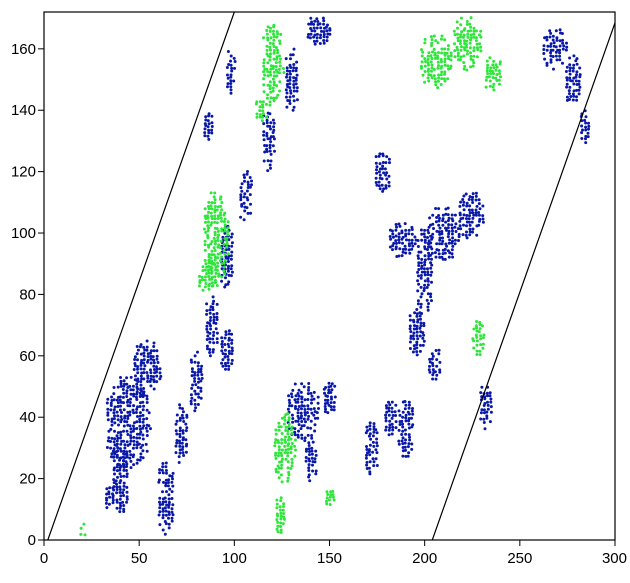  What do you see at coordinates (139, 558) in the screenshot?
I see `x-tick-label: 50` at bounding box center [139, 558].